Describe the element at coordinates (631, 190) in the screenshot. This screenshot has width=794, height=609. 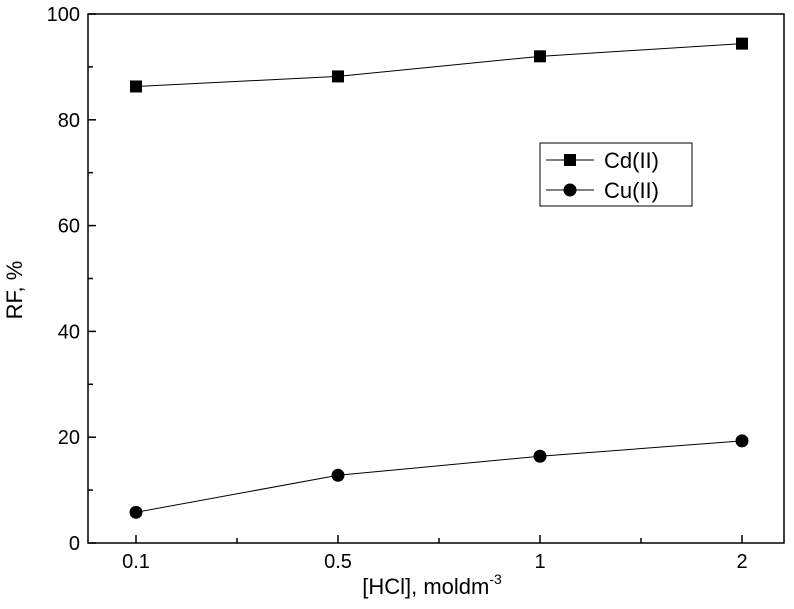
I see `legend-label-cu: Cu(II)` at that location.